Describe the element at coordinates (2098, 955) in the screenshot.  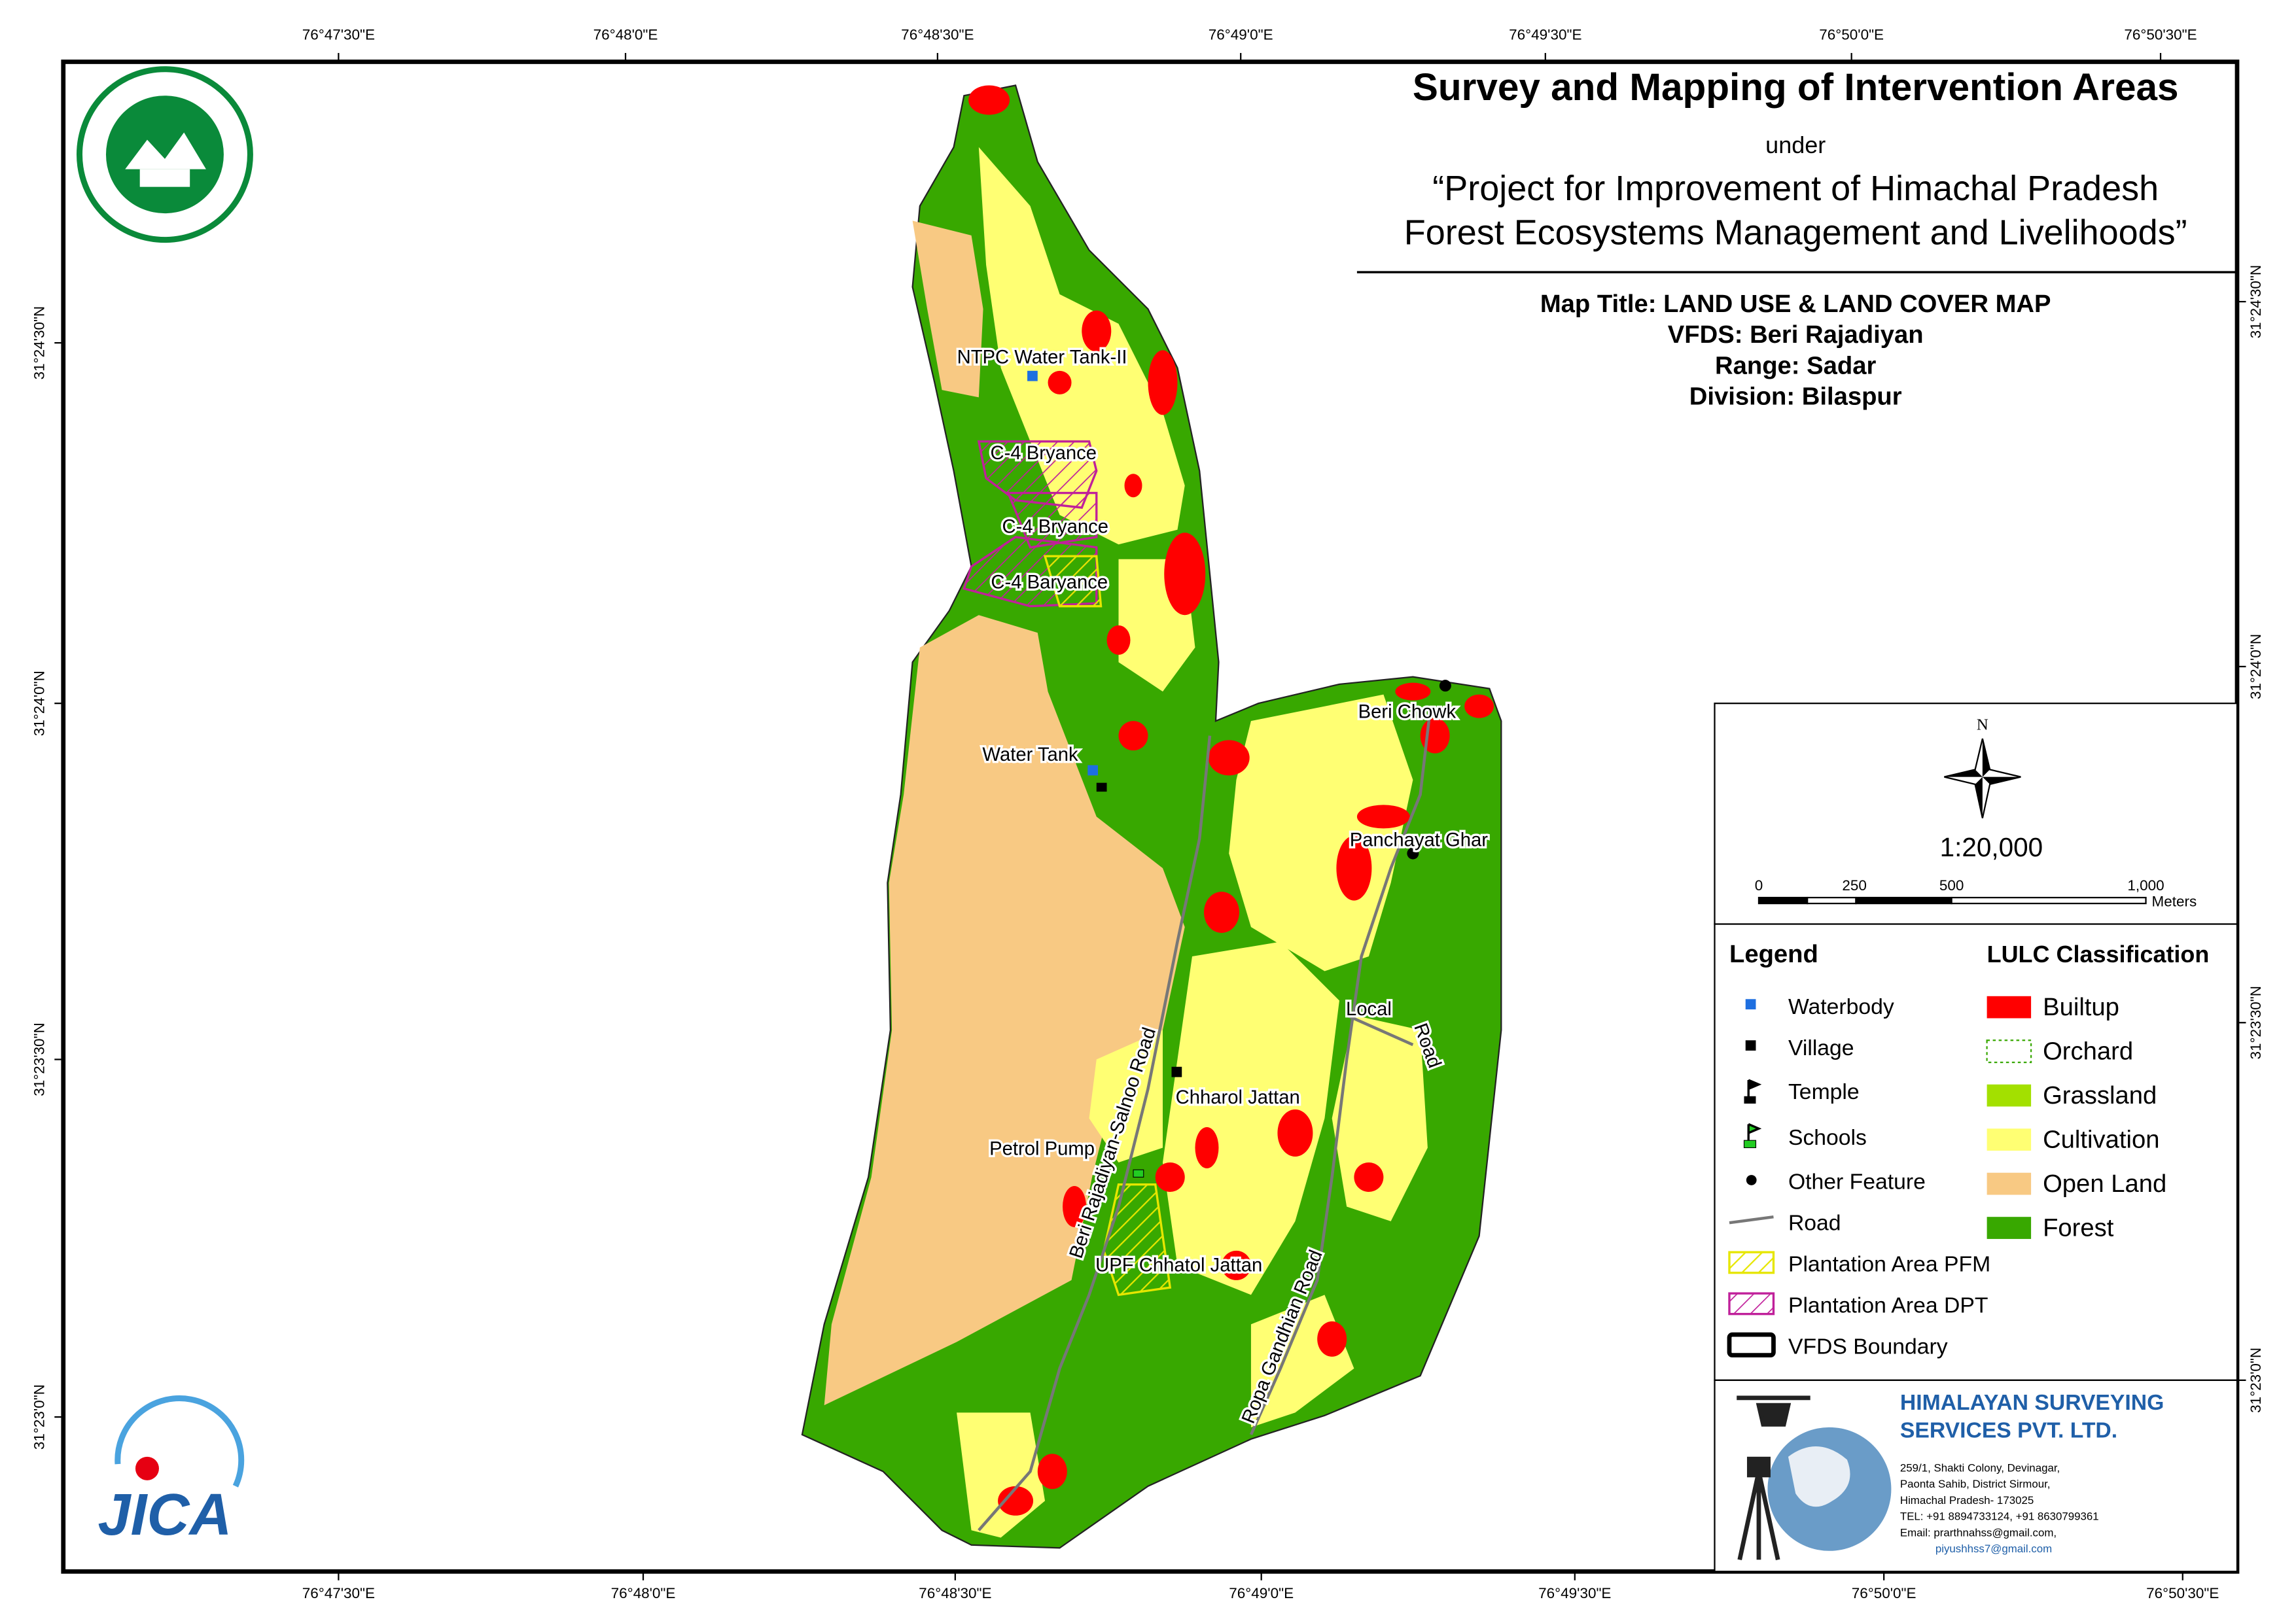
I see `lulc-title: LULC Classification` at that location.